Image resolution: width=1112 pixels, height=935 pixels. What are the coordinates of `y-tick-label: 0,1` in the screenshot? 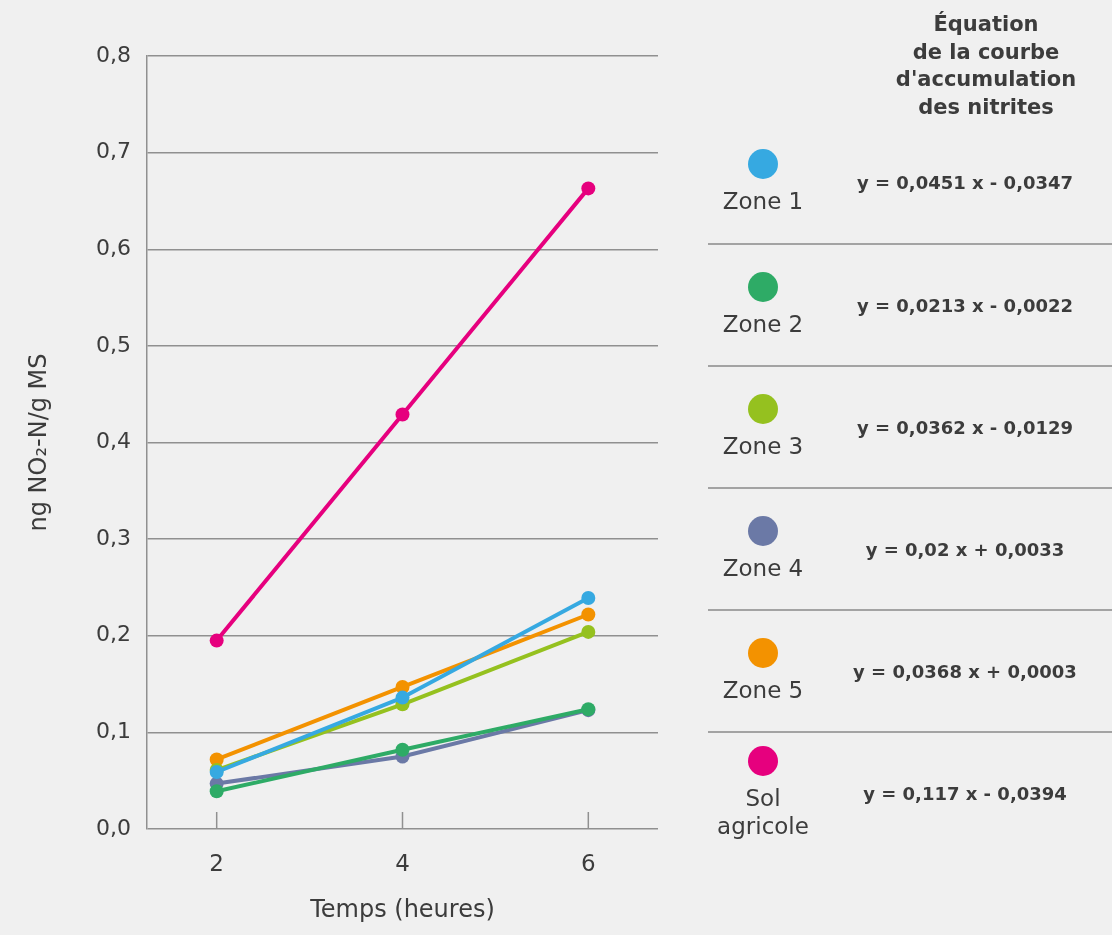 It's located at (113, 731).